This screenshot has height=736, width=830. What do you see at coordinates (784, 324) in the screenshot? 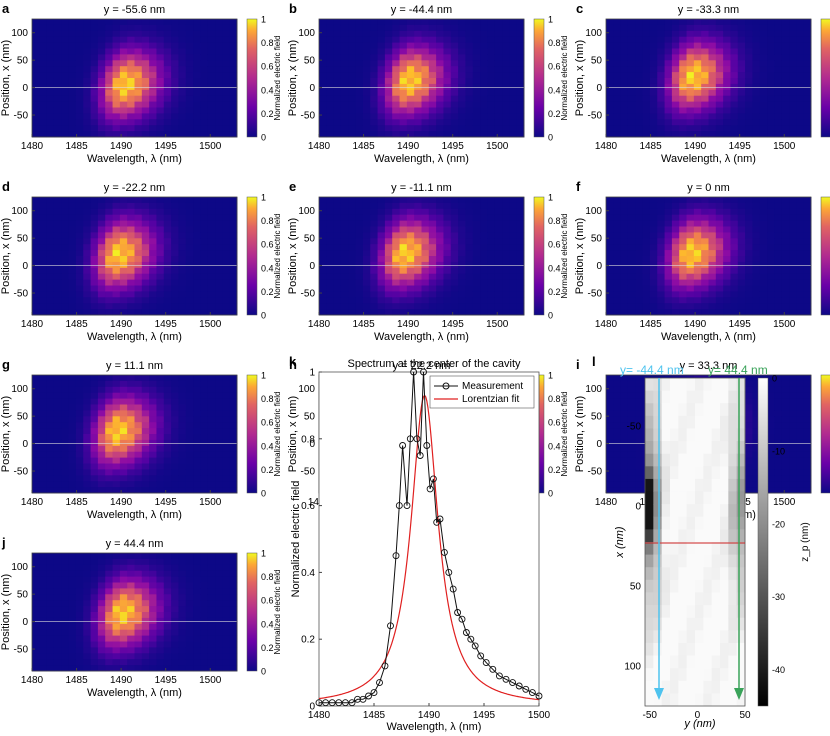
I see `x-tick-label: 1500` at bounding box center [784, 324].